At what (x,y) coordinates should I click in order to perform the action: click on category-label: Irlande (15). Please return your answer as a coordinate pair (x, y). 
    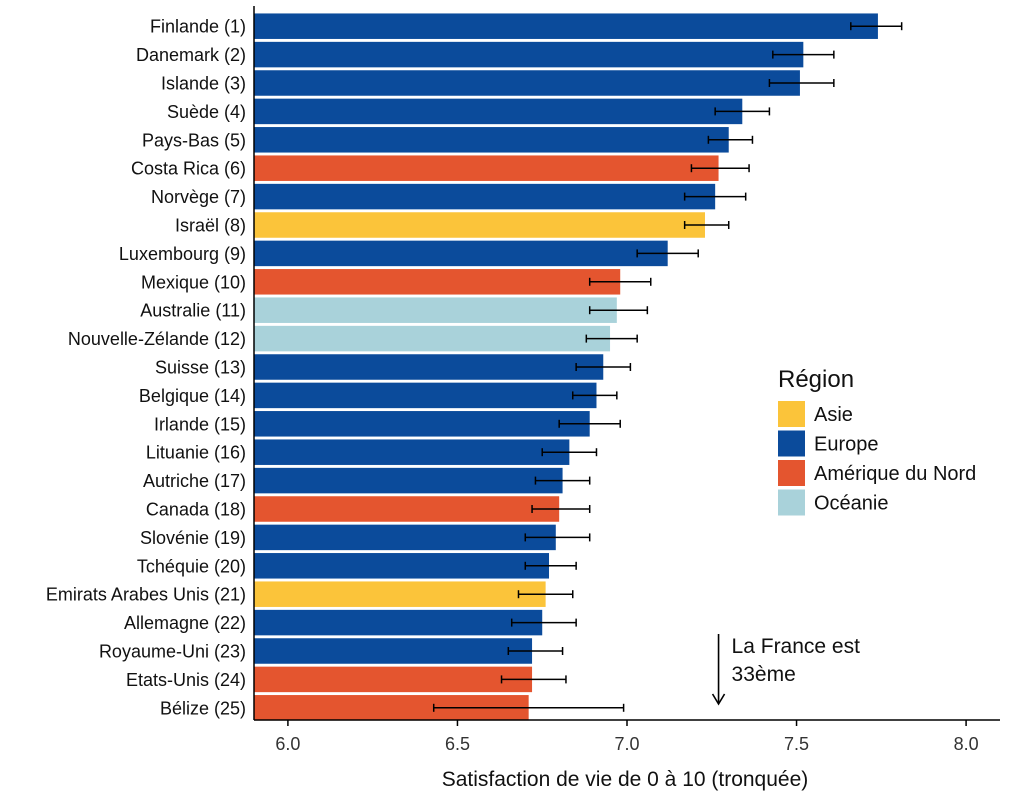
    Looking at the image, I should click on (200, 424).